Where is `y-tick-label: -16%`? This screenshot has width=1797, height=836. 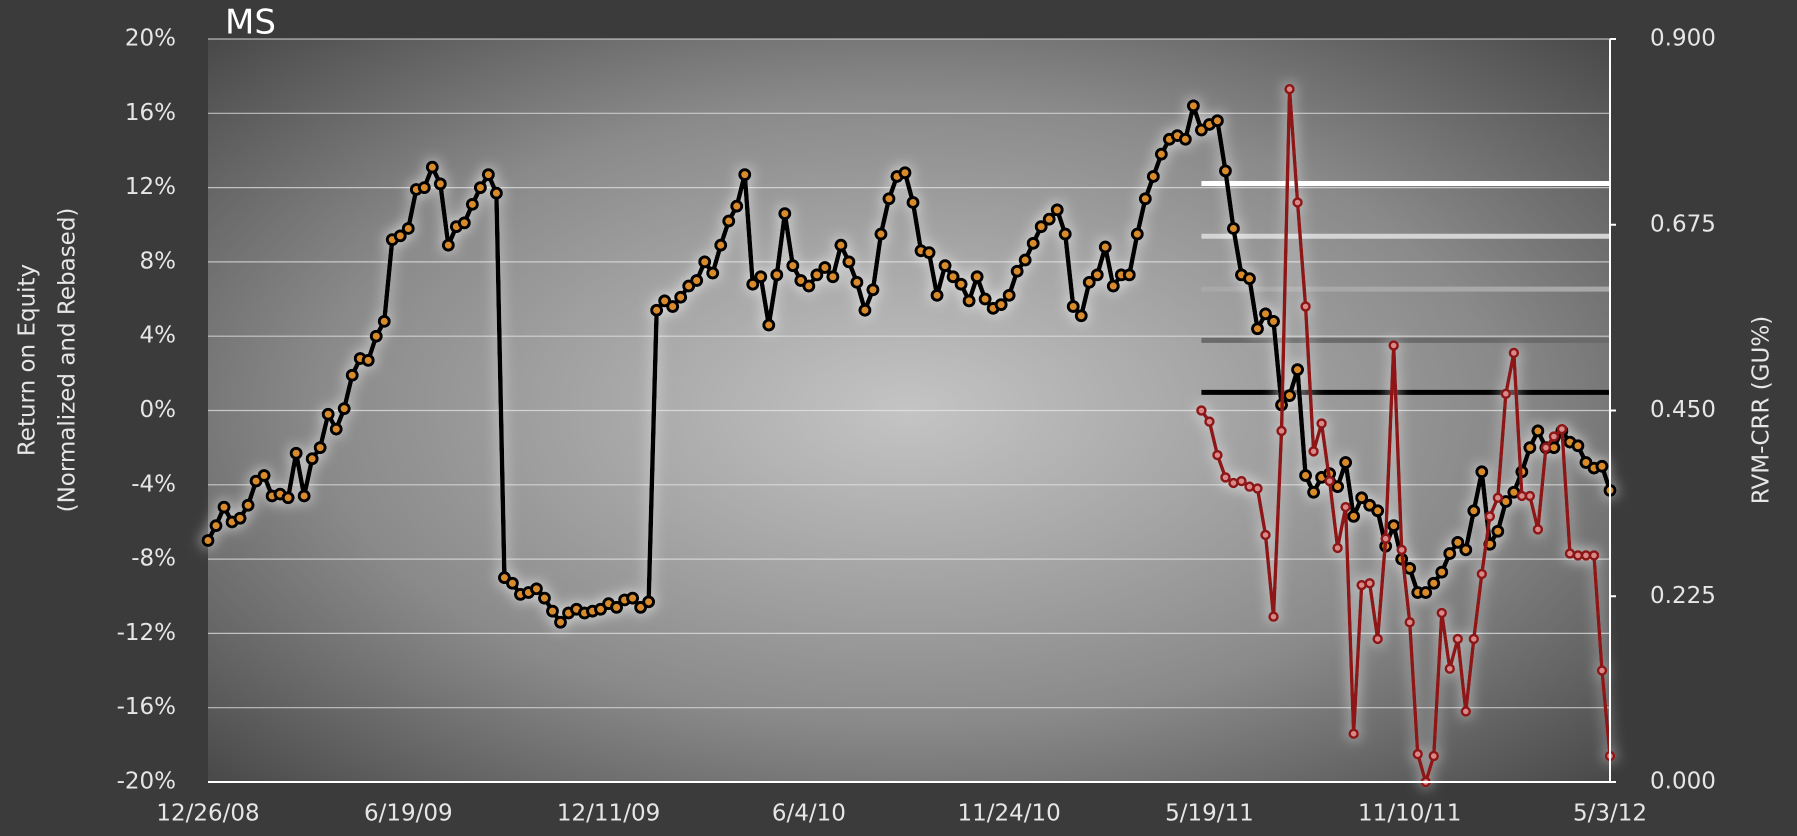 y-tick-label: -16% is located at coordinates (146, 707).